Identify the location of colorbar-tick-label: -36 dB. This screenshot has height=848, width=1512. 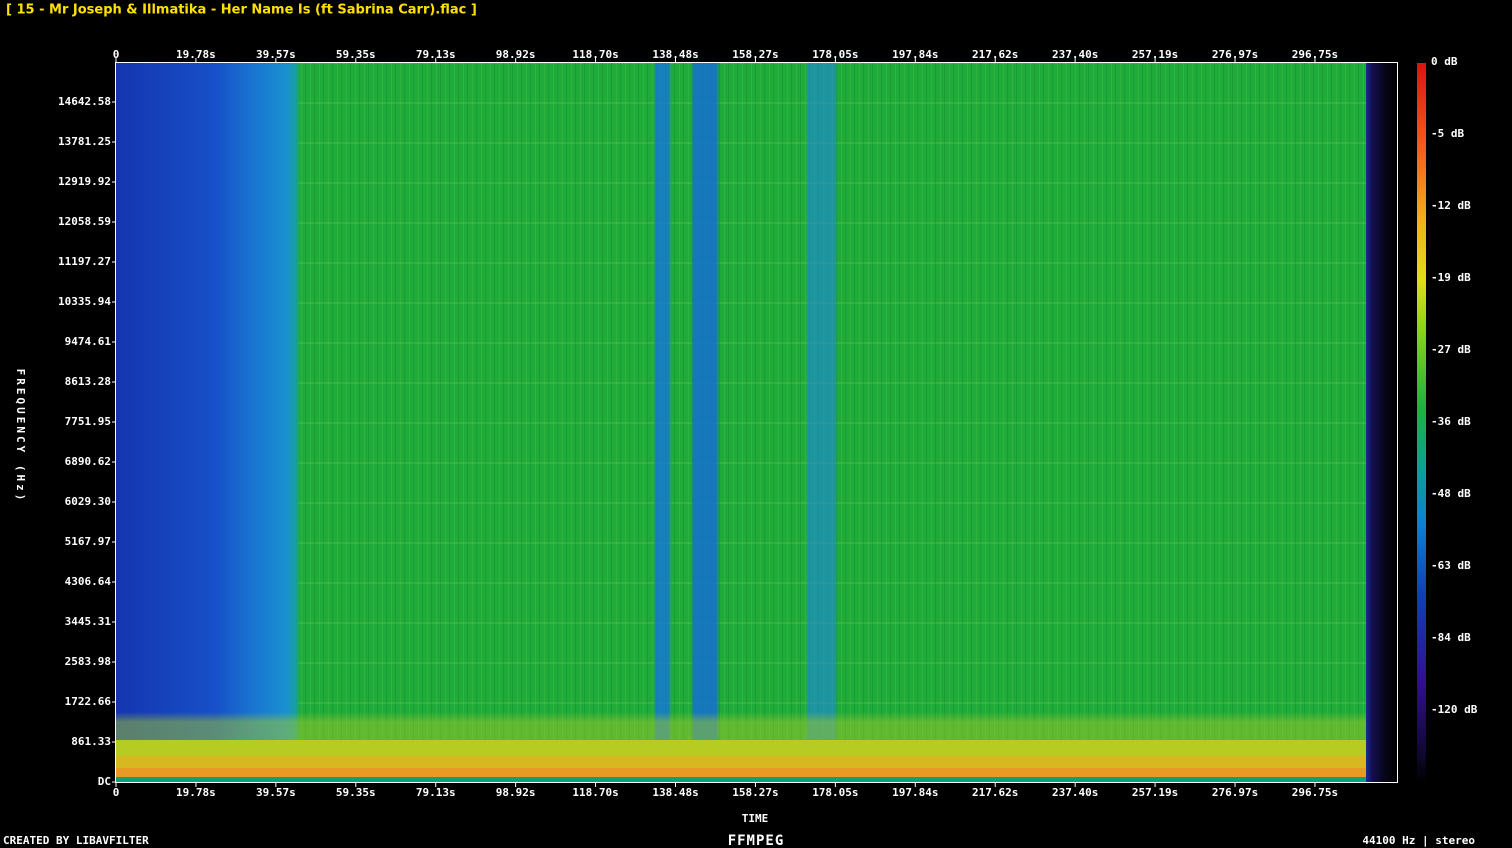
(1451, 421).